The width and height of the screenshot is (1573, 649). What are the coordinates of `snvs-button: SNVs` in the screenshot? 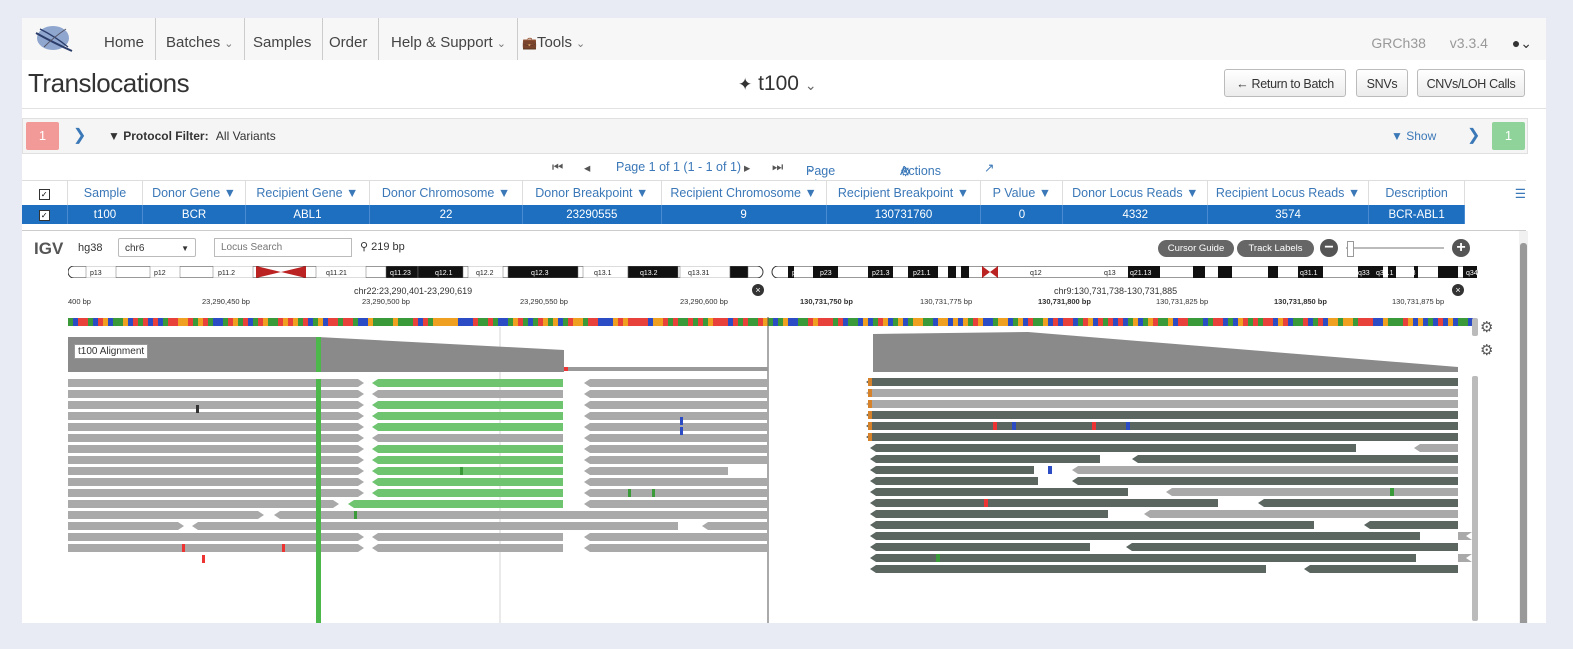 It's located at (1382, 83).